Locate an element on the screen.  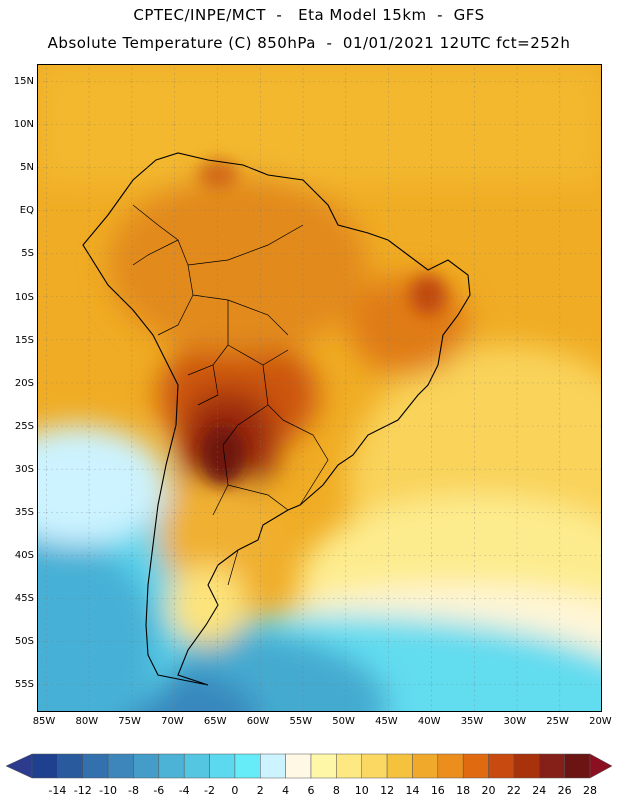
longitude-label: 45W is located at coordinates (386, 721).